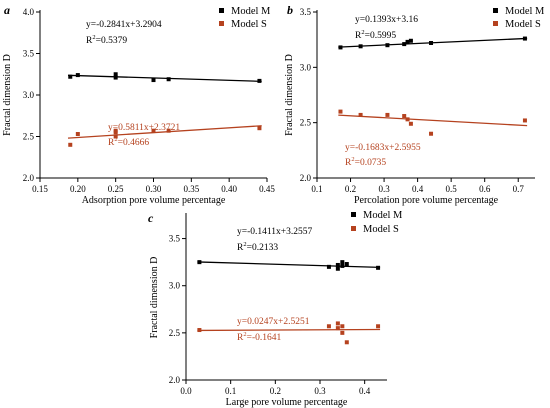 The width and height of the screenshot is (550, 408). What do you see at coordinates (112, 41) in the screenshot?
I see `r2-value: =0.5379` at bounding box center [112, 41].